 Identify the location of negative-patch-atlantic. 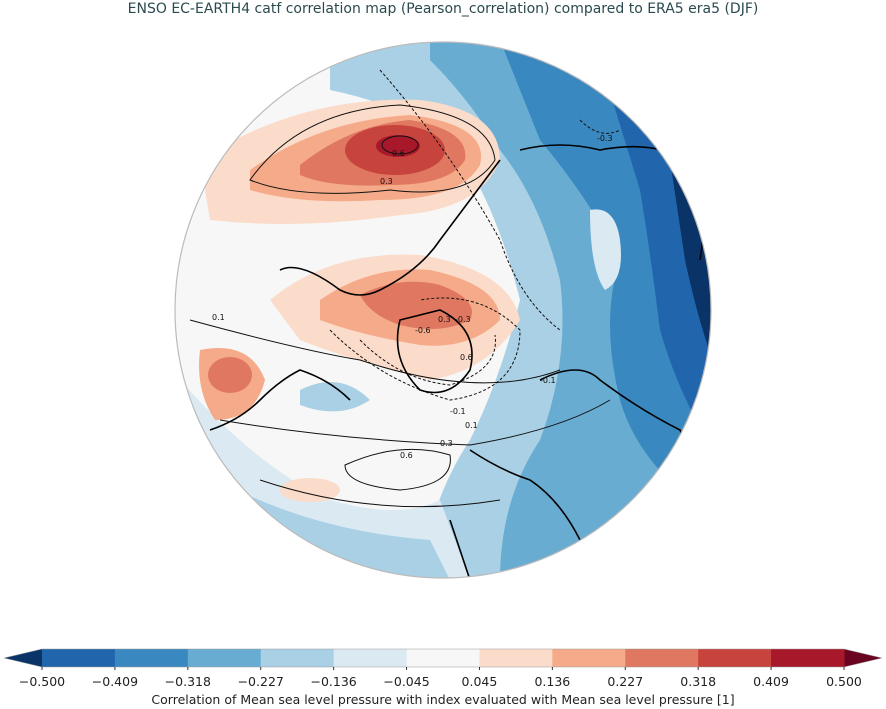
(335, 397).